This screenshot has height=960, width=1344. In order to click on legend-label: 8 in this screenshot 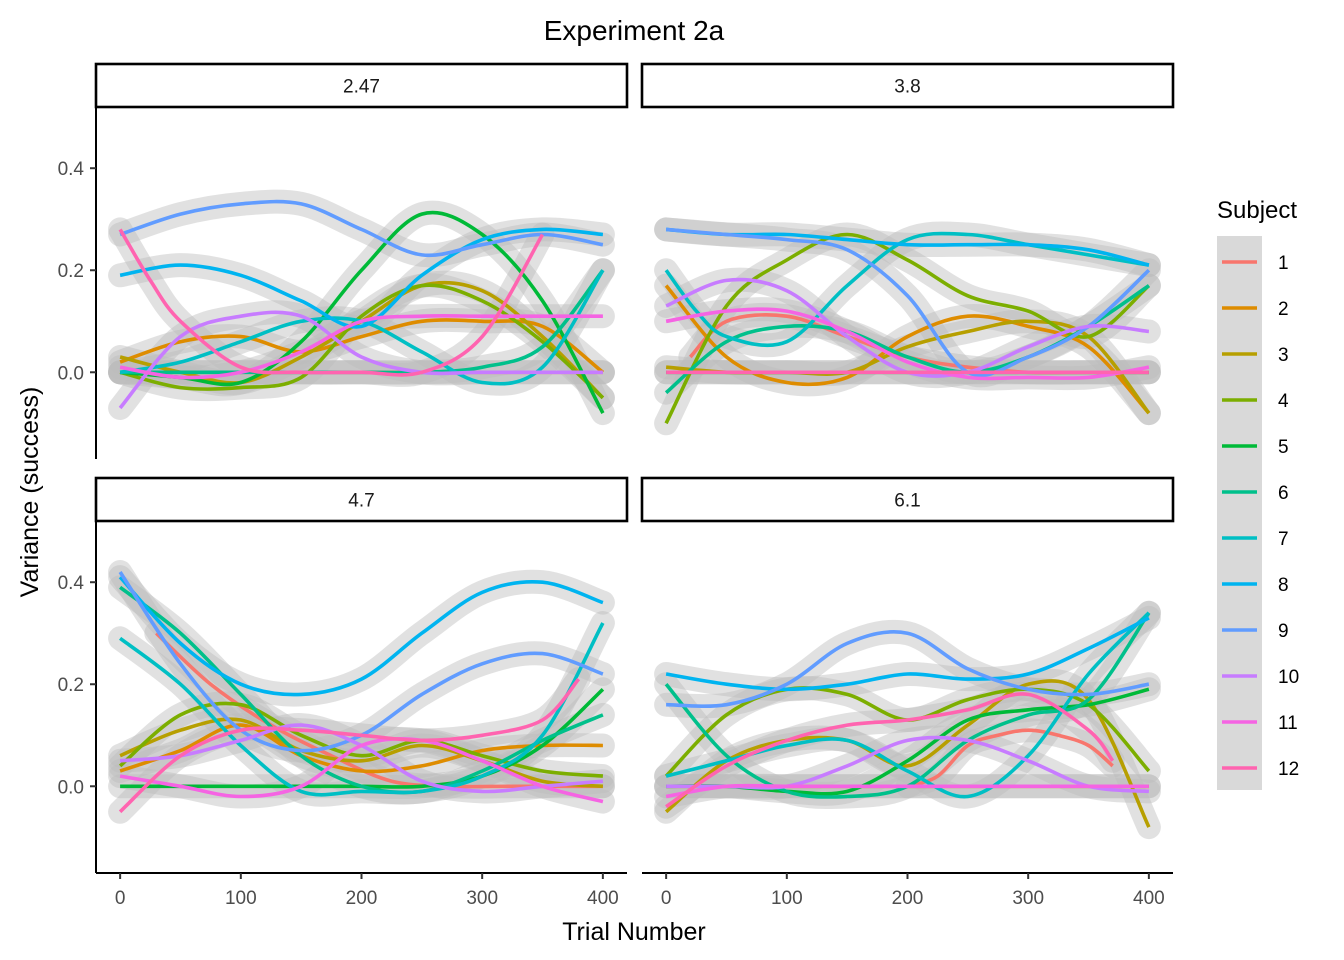, I will do `click(1283, 585)`.